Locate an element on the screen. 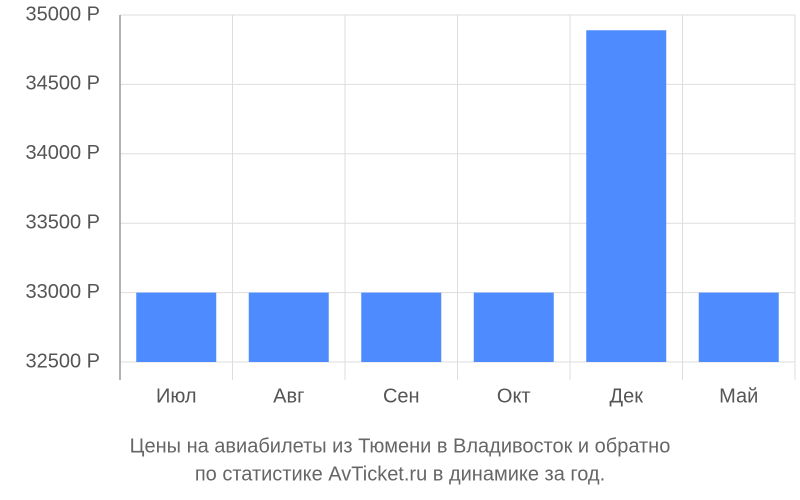 This screenshot has height=500, width=800. x-tick-label: Май is located at coordinates (738, 396).